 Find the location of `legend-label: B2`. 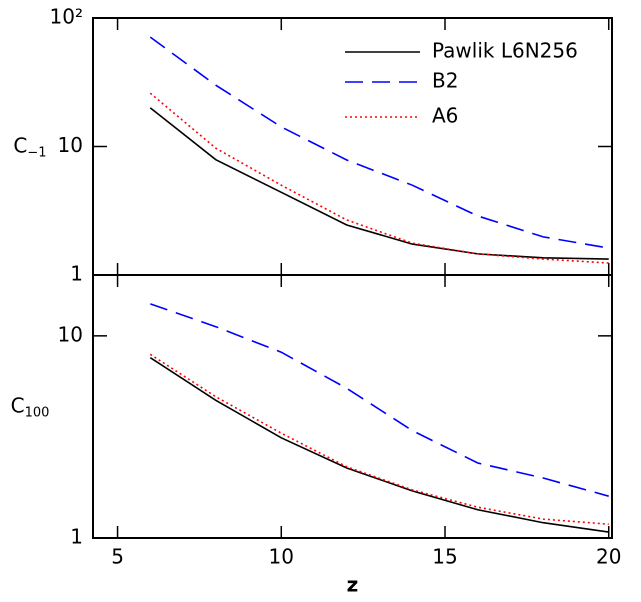

legend-label: B2 is located at coordinates (445, 81).